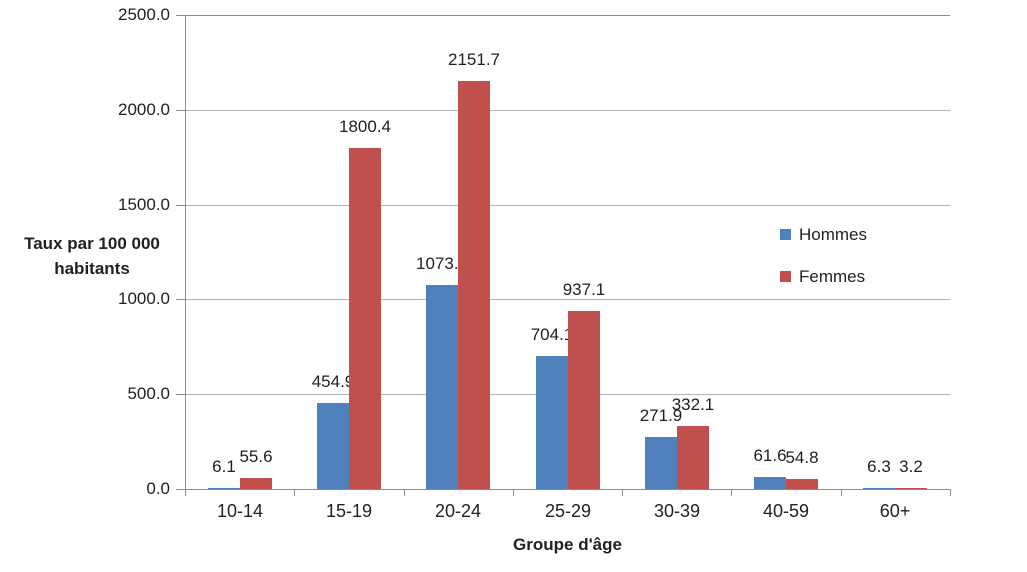 The image size is (1027, 572). Describe the element at coordinates (349, 511) in the screenshot. I see `category-label-15-19: 15-19` at that location.